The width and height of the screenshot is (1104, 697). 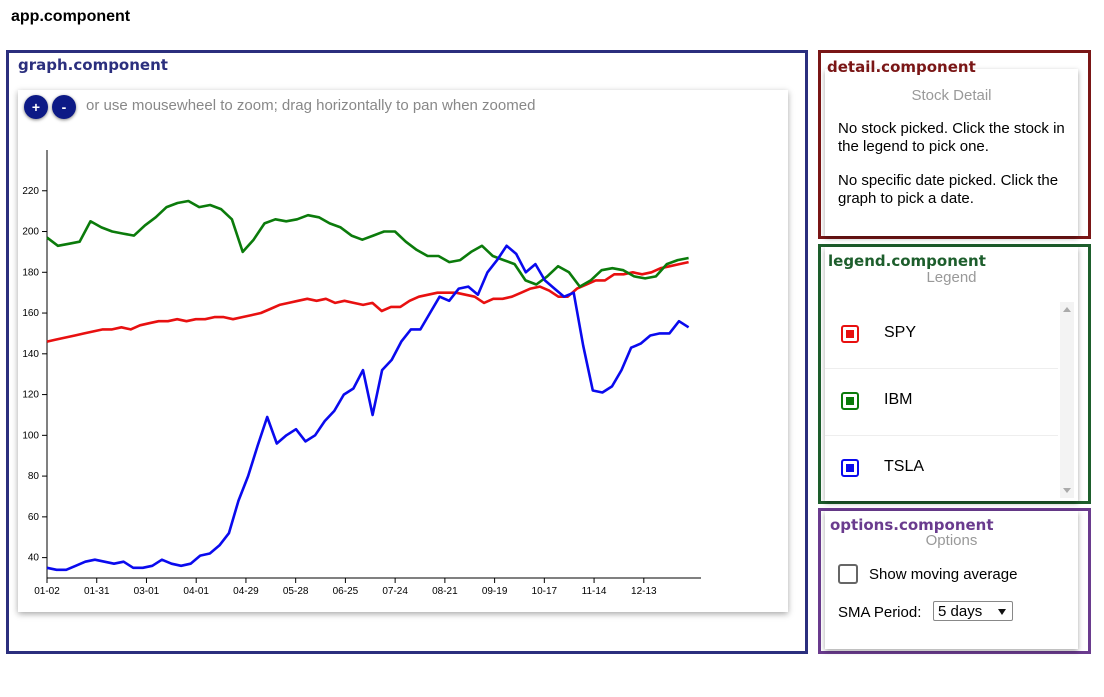 I want to click on scroll-up-icon, so click(x=1067, y=309).